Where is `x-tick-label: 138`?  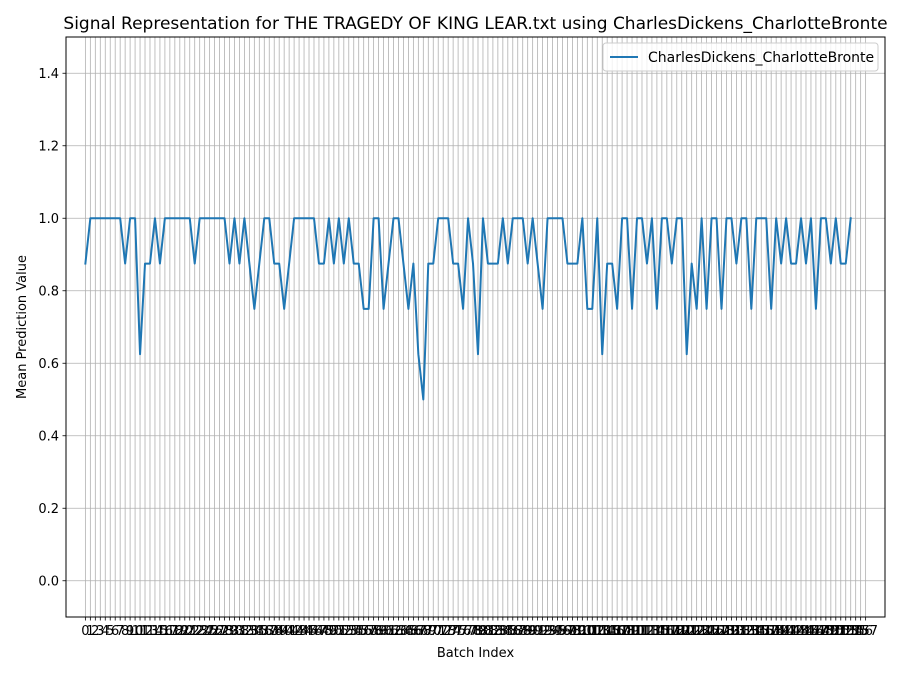 x-tick-label: 138 is located at coordinates (771, 631).